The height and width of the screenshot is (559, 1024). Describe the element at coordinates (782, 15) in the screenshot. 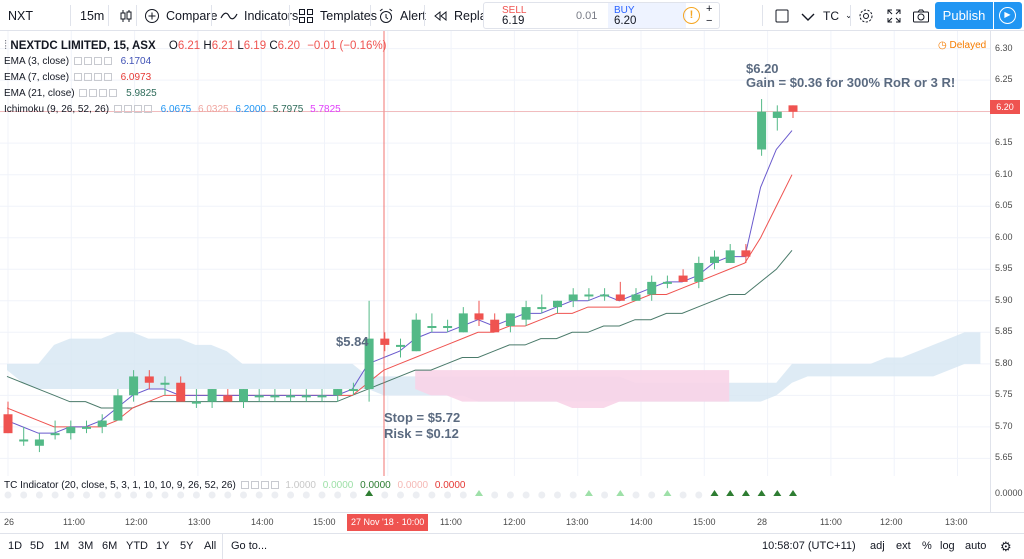

I see `fullscreen-select-button` at that location.